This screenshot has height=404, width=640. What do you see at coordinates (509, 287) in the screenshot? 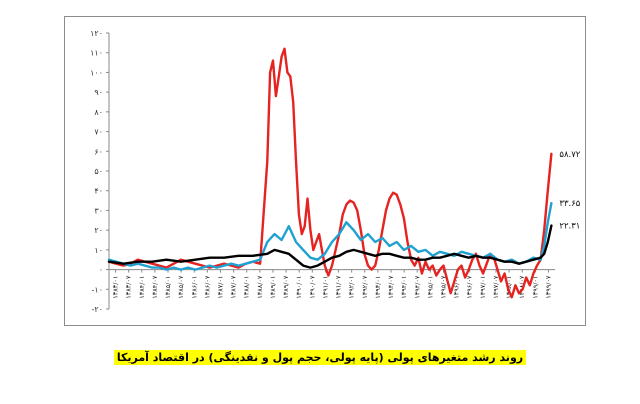
I see `x-tick-label: ۱۳۹۸/۰۱` at bounding box center [509, 287].